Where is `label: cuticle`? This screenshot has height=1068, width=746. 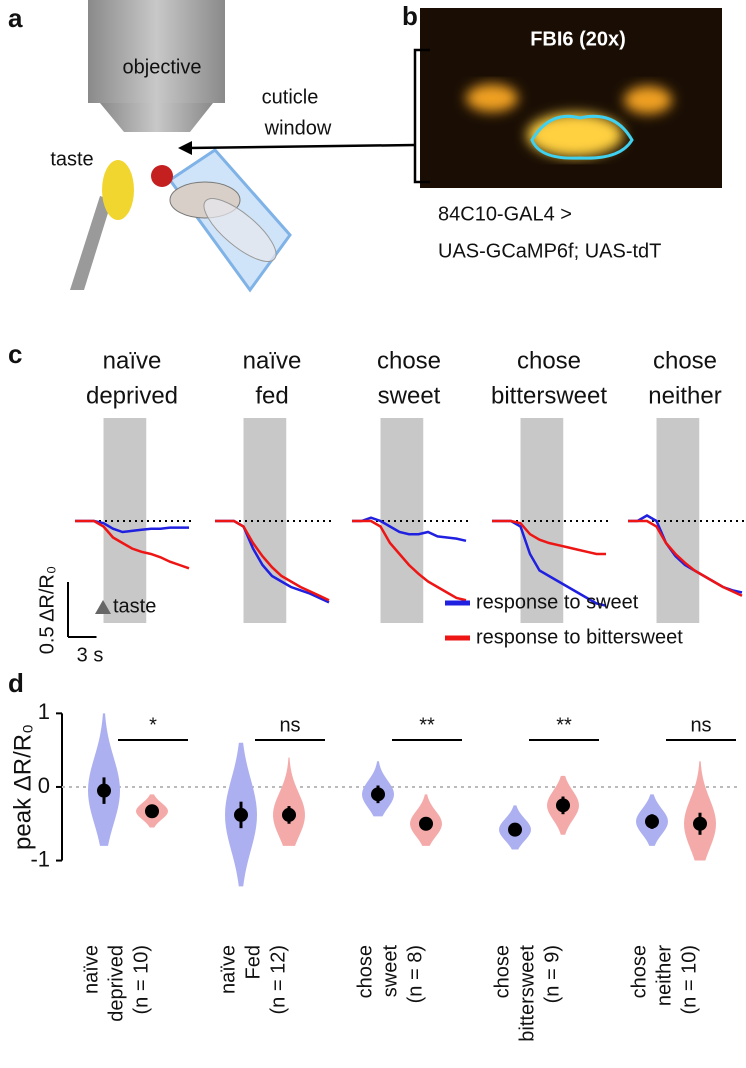
label: cuticle is located at coordinates (290, 97).